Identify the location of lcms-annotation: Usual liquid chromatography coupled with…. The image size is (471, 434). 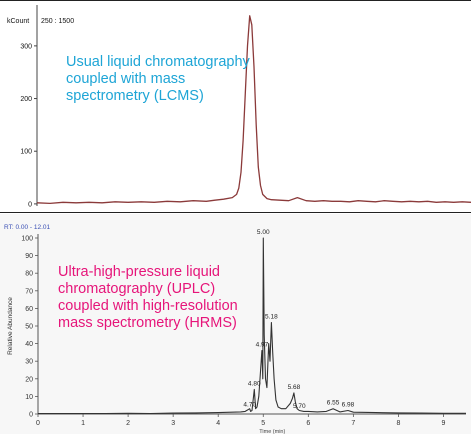
(166, 79).